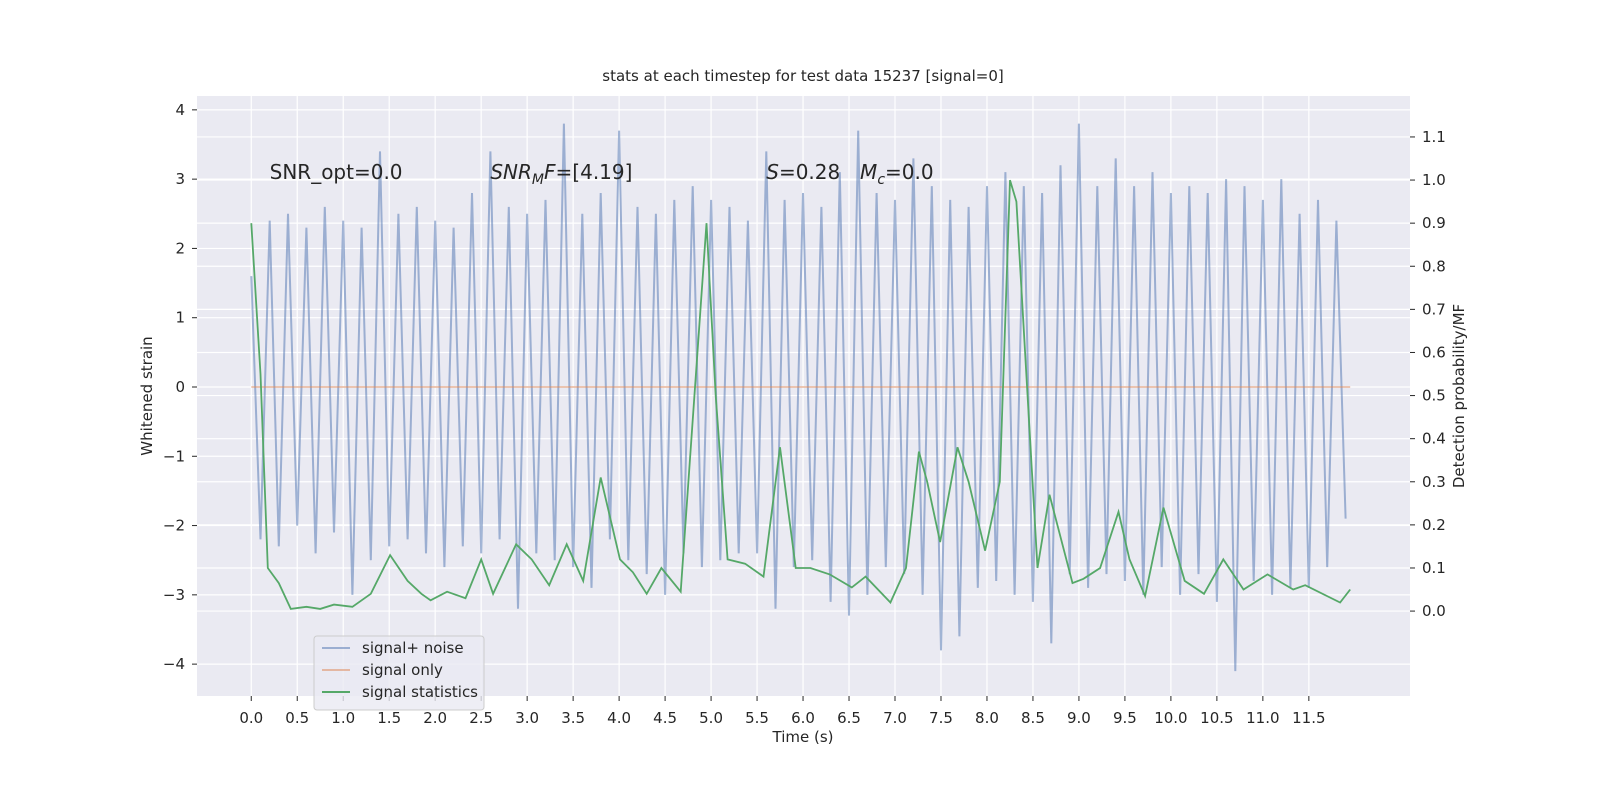 This screenshot has width=1600, height=800. Describe the element at coordinates (550, 172) in the screenshot. I see `annotation-part: F` at that location.